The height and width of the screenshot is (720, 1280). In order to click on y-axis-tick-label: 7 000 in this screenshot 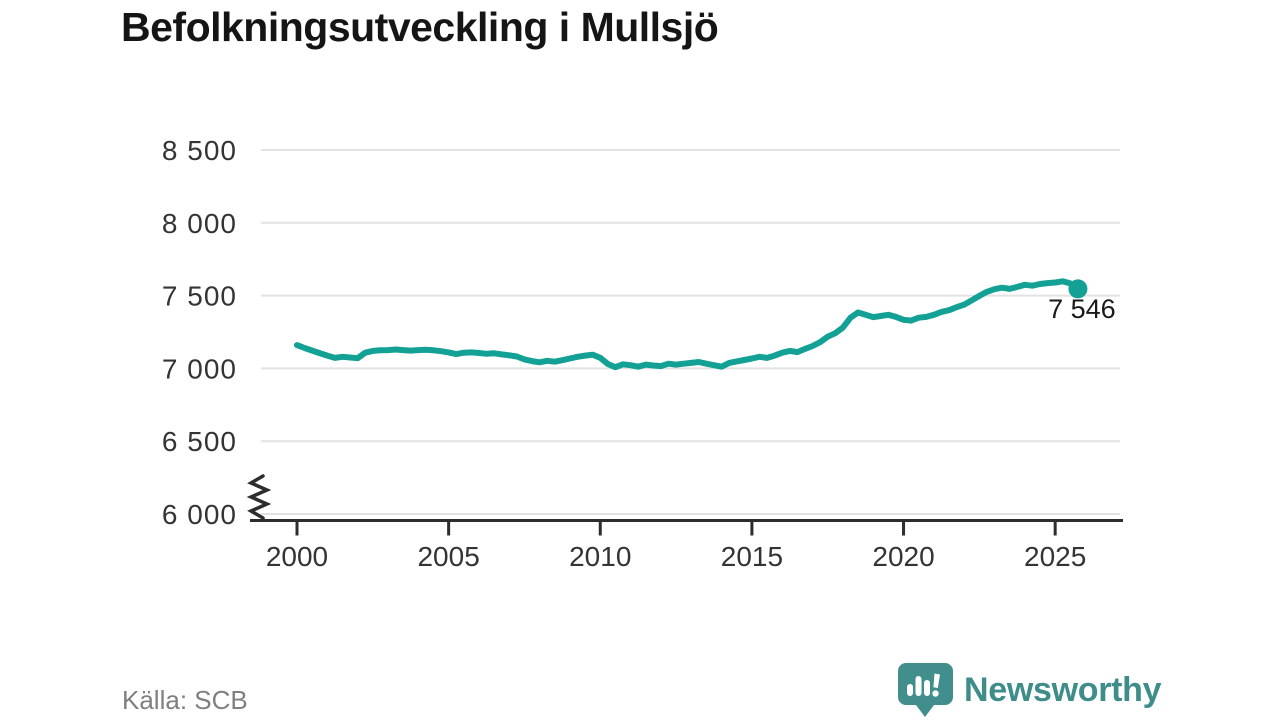, I will do `click(199, 368)`.